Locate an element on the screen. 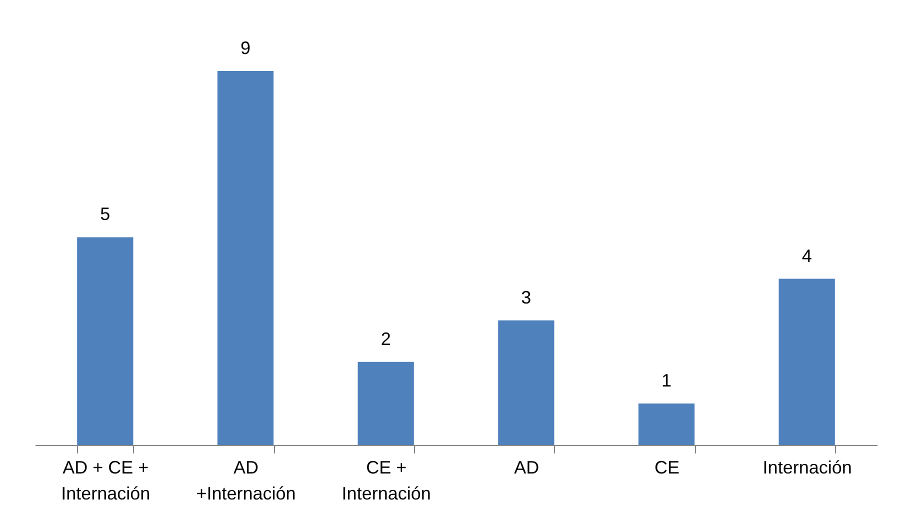 This screenshot has width=897, height=513. data-label: 4 is located at coordinates (807, 256).